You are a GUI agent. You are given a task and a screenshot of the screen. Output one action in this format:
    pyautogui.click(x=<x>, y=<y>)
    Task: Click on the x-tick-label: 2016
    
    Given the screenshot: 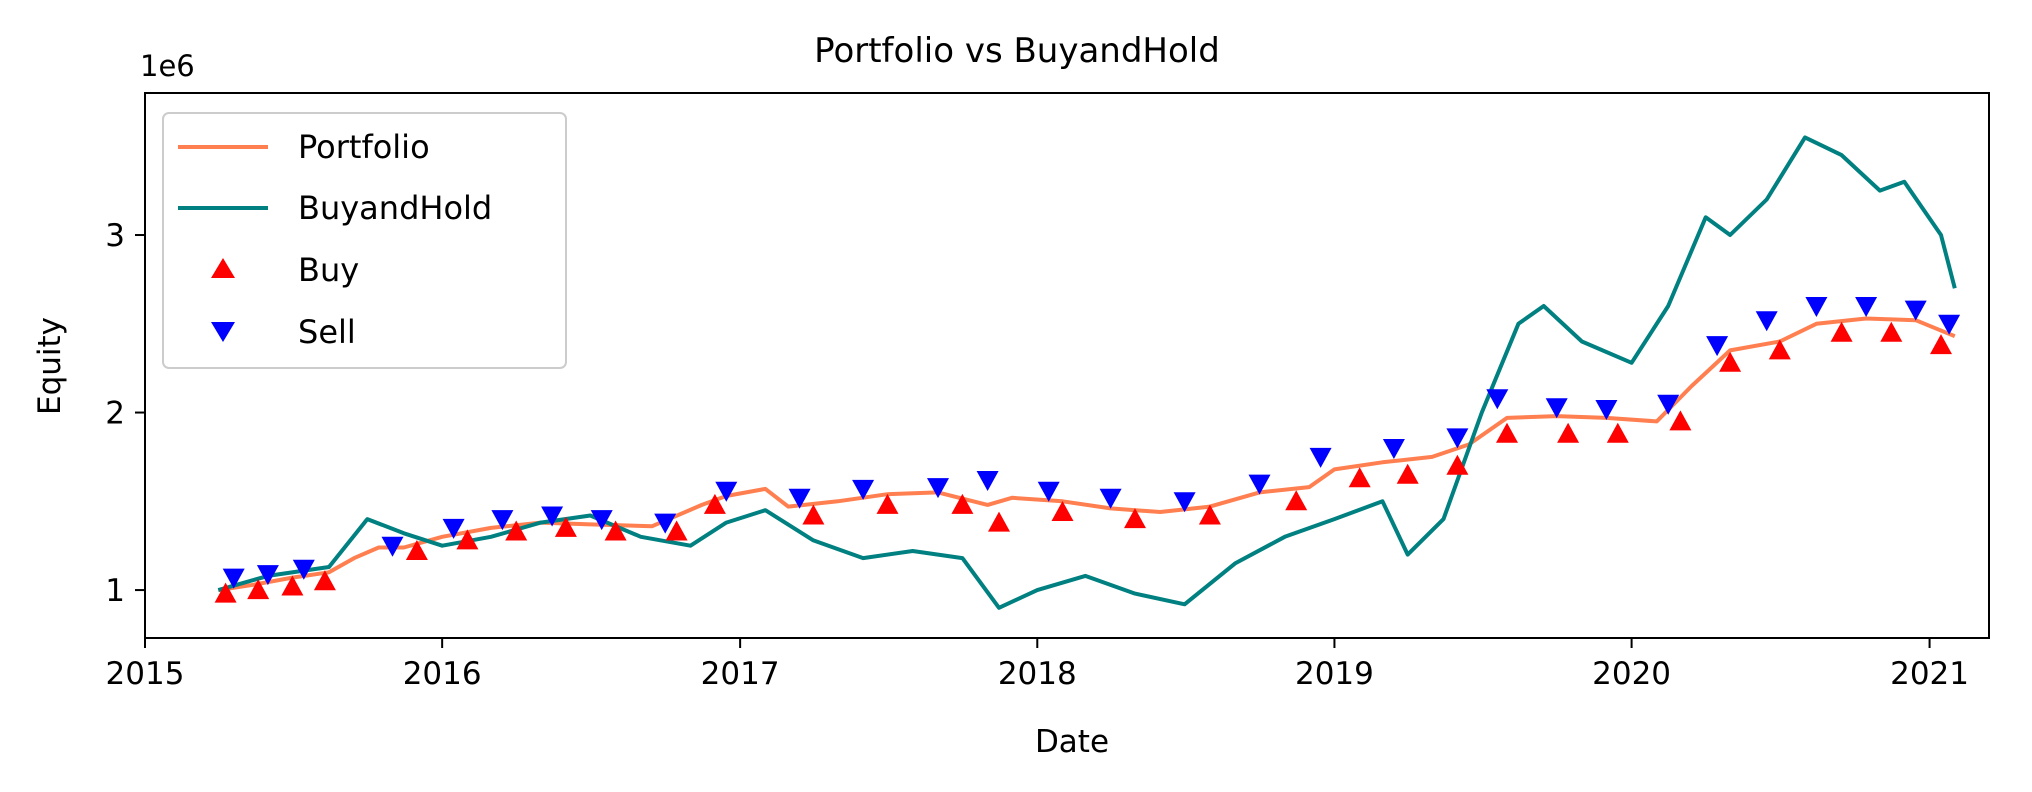 What is the action you would take?
    pyautogui.click(x=442, y=674)
    